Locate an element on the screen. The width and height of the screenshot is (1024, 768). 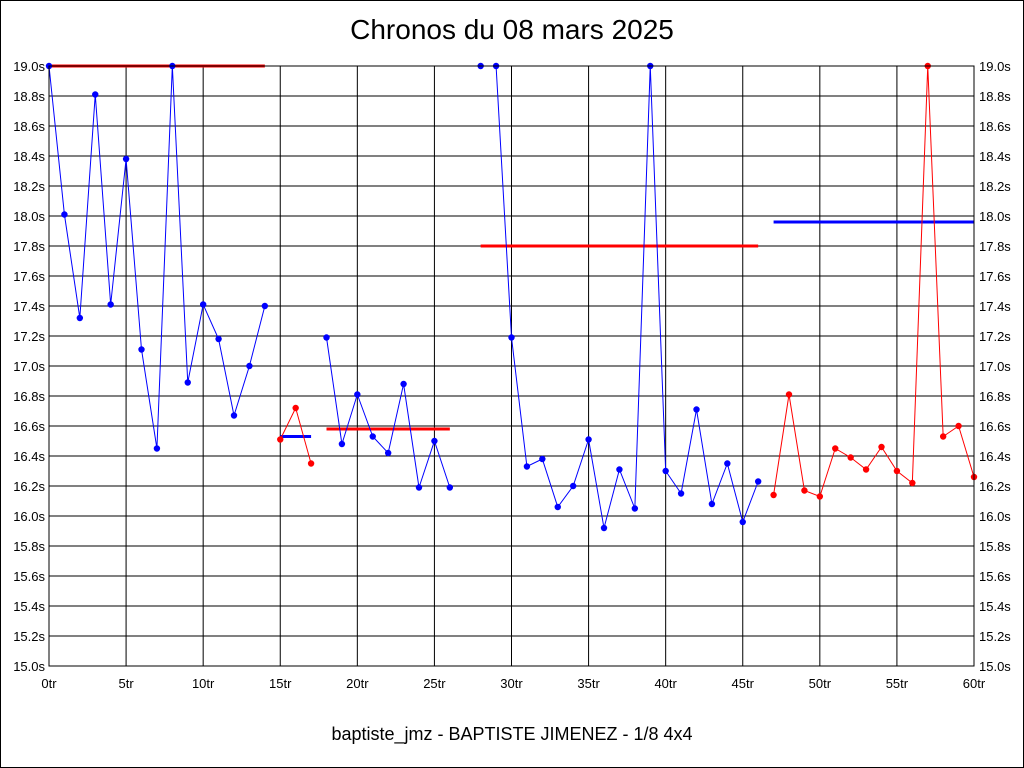
y-tick-label-right: 16.6s is located at coordinates (995, 426).